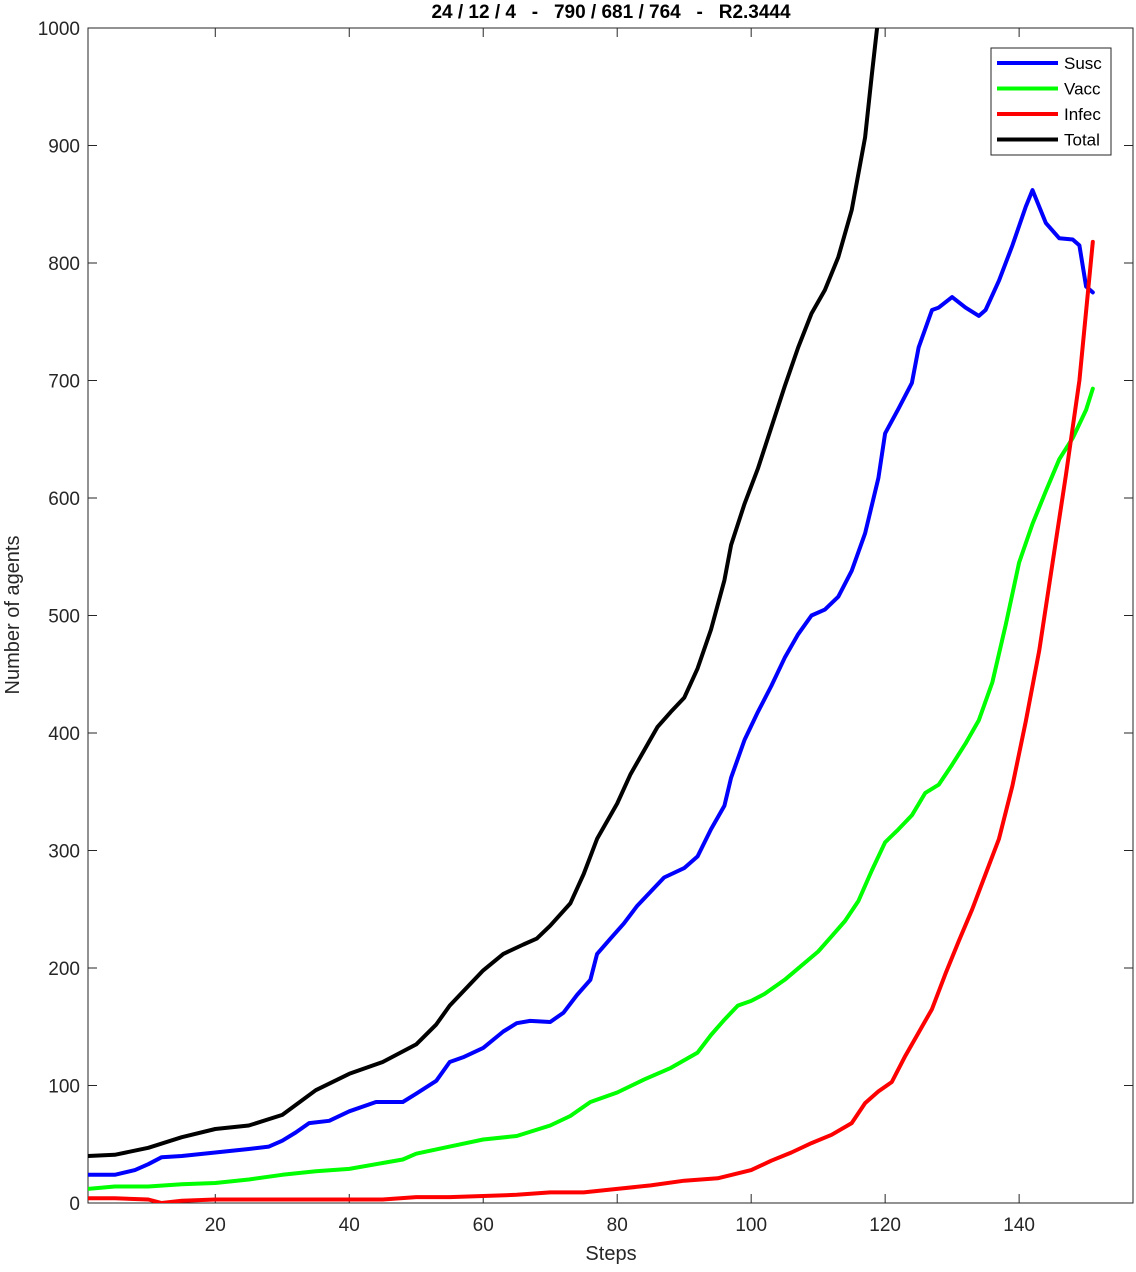  Describe the element at coordinates (64, 1087) in the screenshot. I see `y-tick-label: 100` at that location.